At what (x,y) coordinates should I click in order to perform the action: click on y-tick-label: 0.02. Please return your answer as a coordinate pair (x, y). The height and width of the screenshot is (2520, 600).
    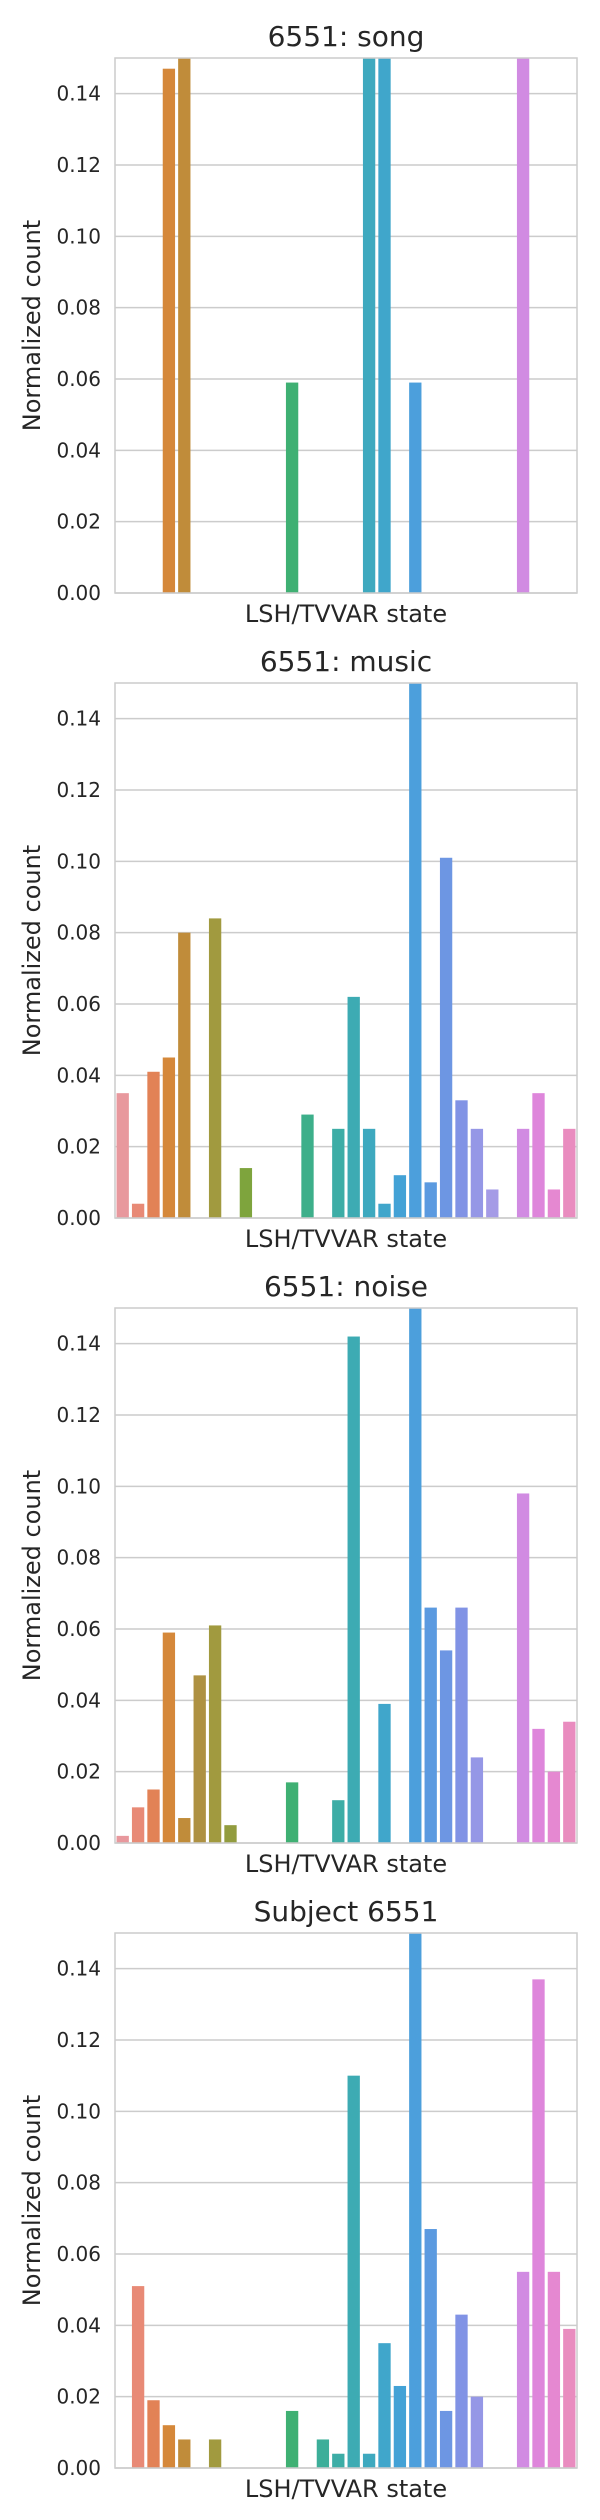
    Looking at the image, I should click on (78, 522).